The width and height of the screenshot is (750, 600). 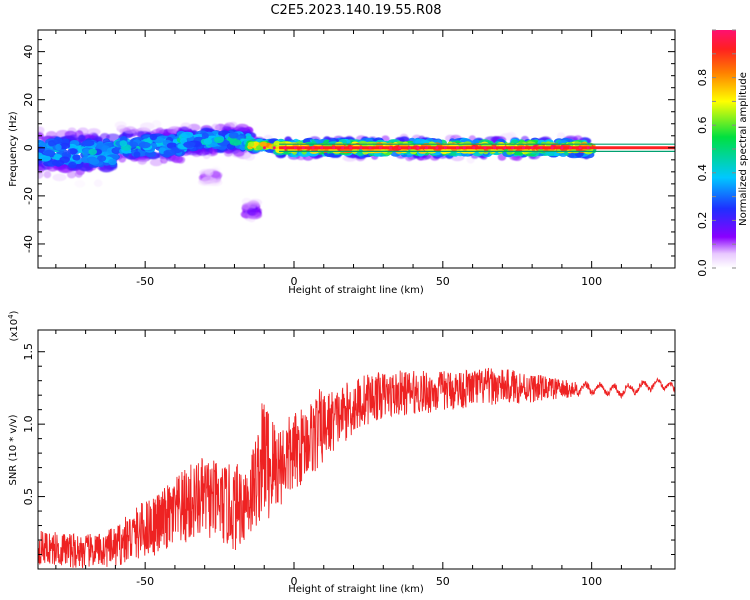 What do you see at coordinates (28, 424) in the screenshot?
I see `snr-ytick-label: 1.0` at bounding box center [28, 424].